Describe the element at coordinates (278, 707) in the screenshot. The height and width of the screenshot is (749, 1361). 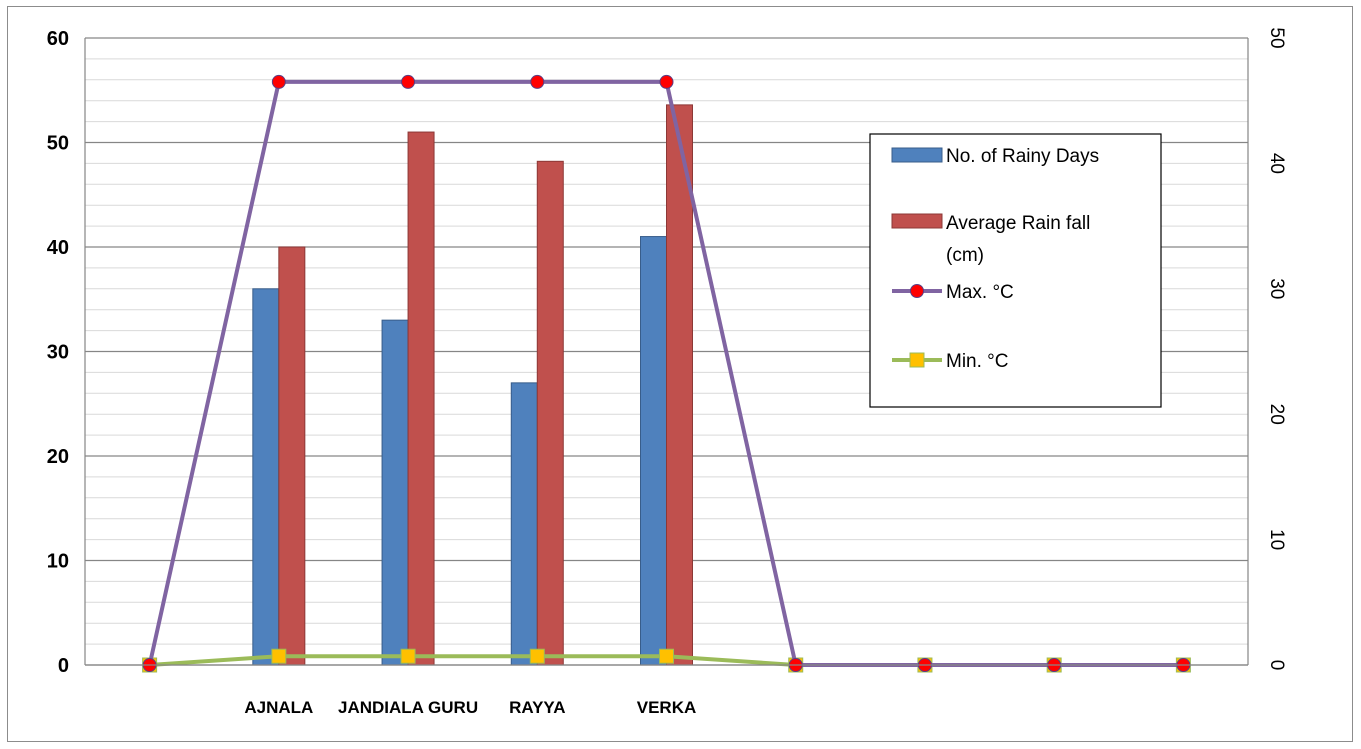
I see `category-label: AJNALA` at that location.